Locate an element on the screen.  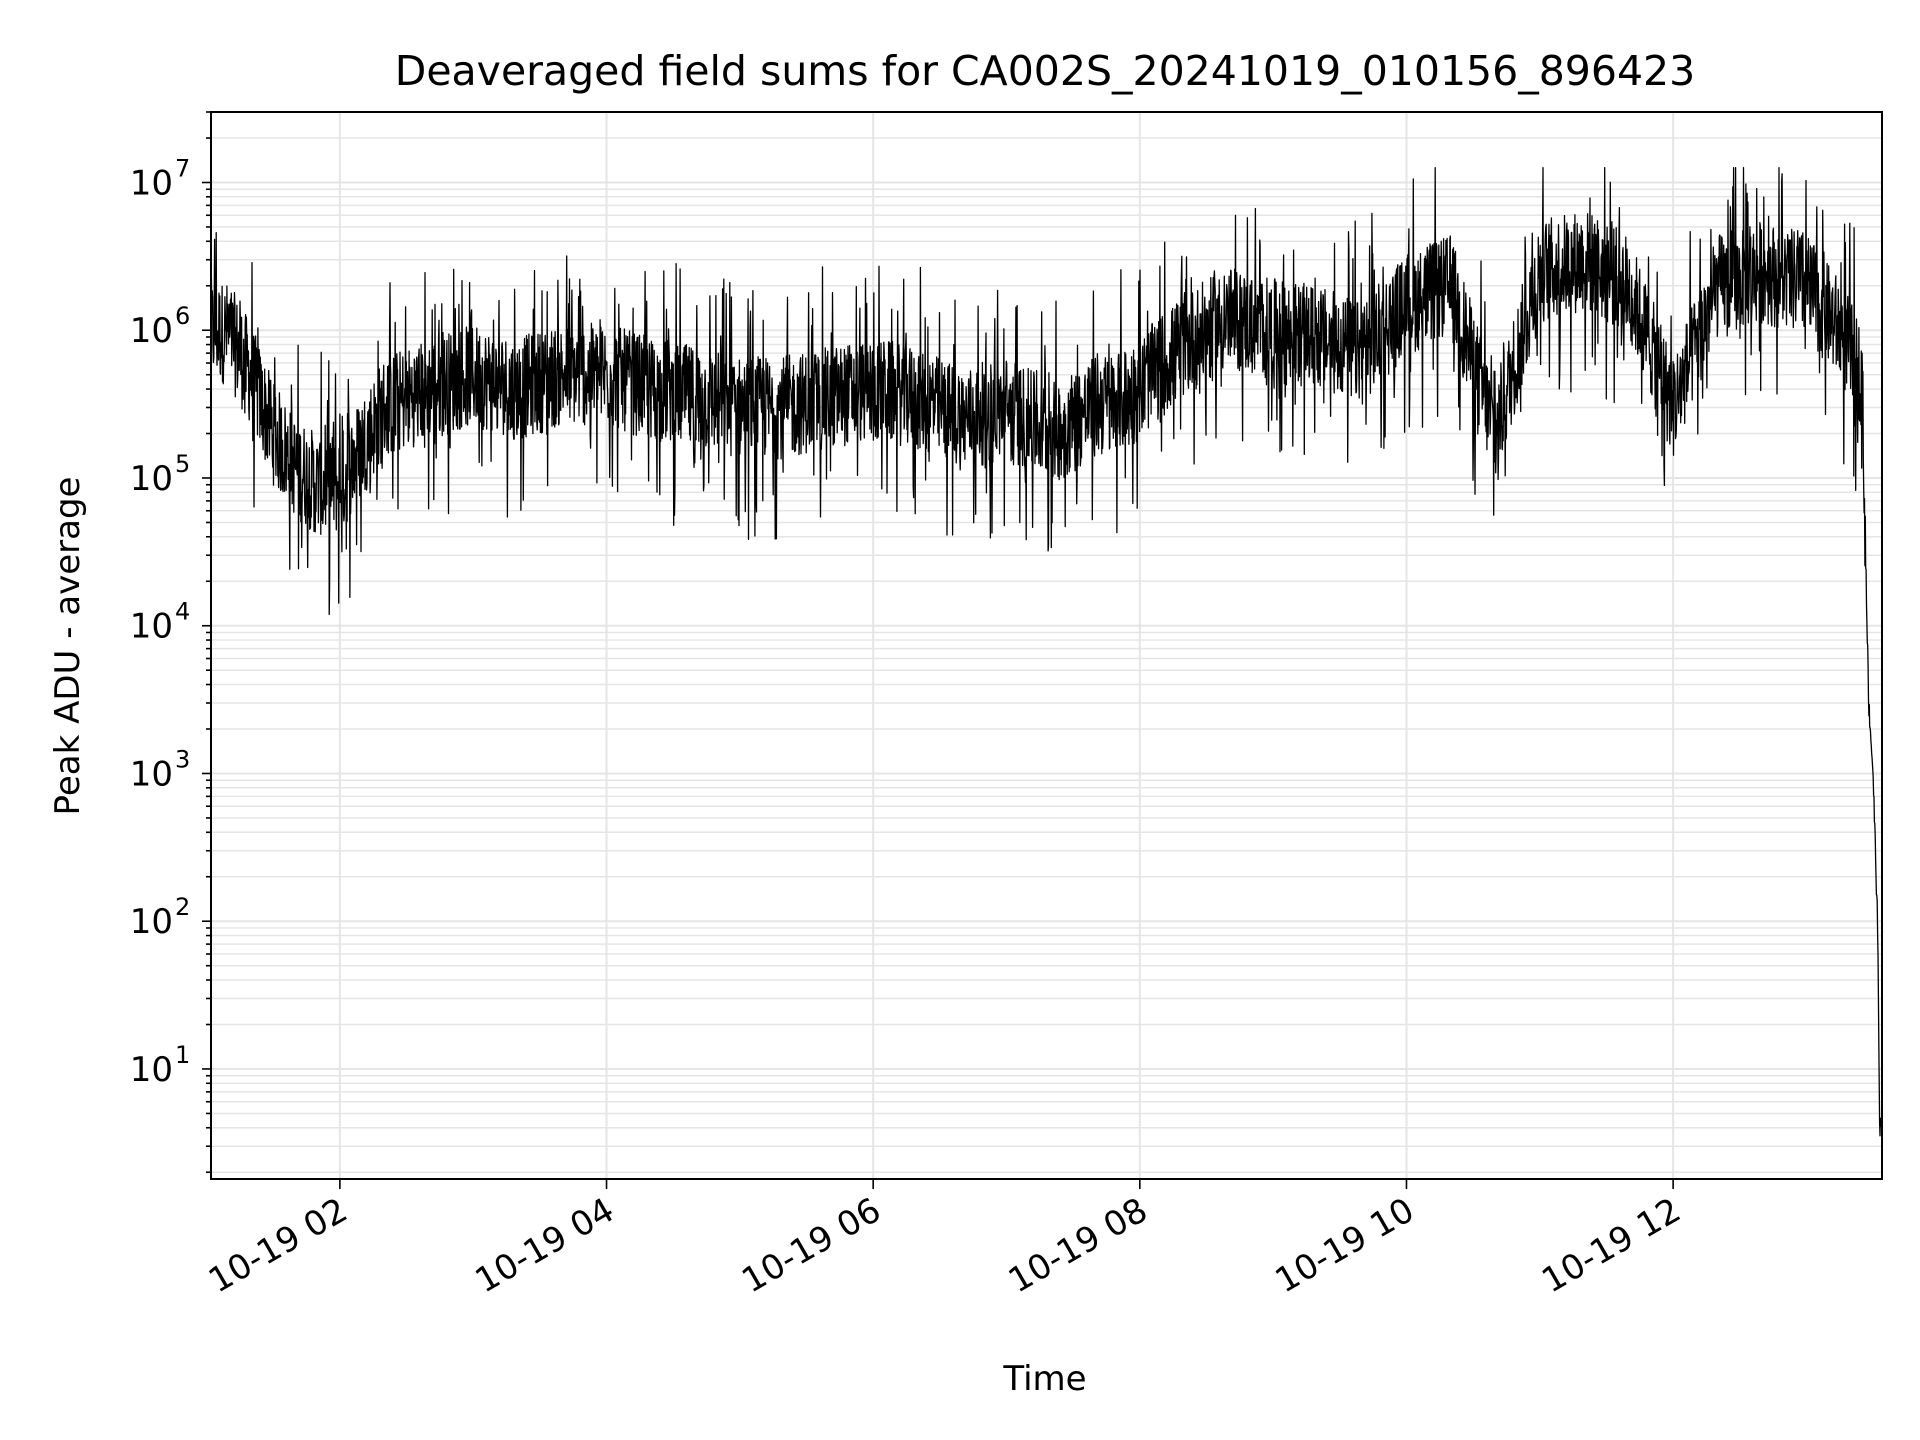
y-tick-exponent: 4 is located at coordinates (182, 612).